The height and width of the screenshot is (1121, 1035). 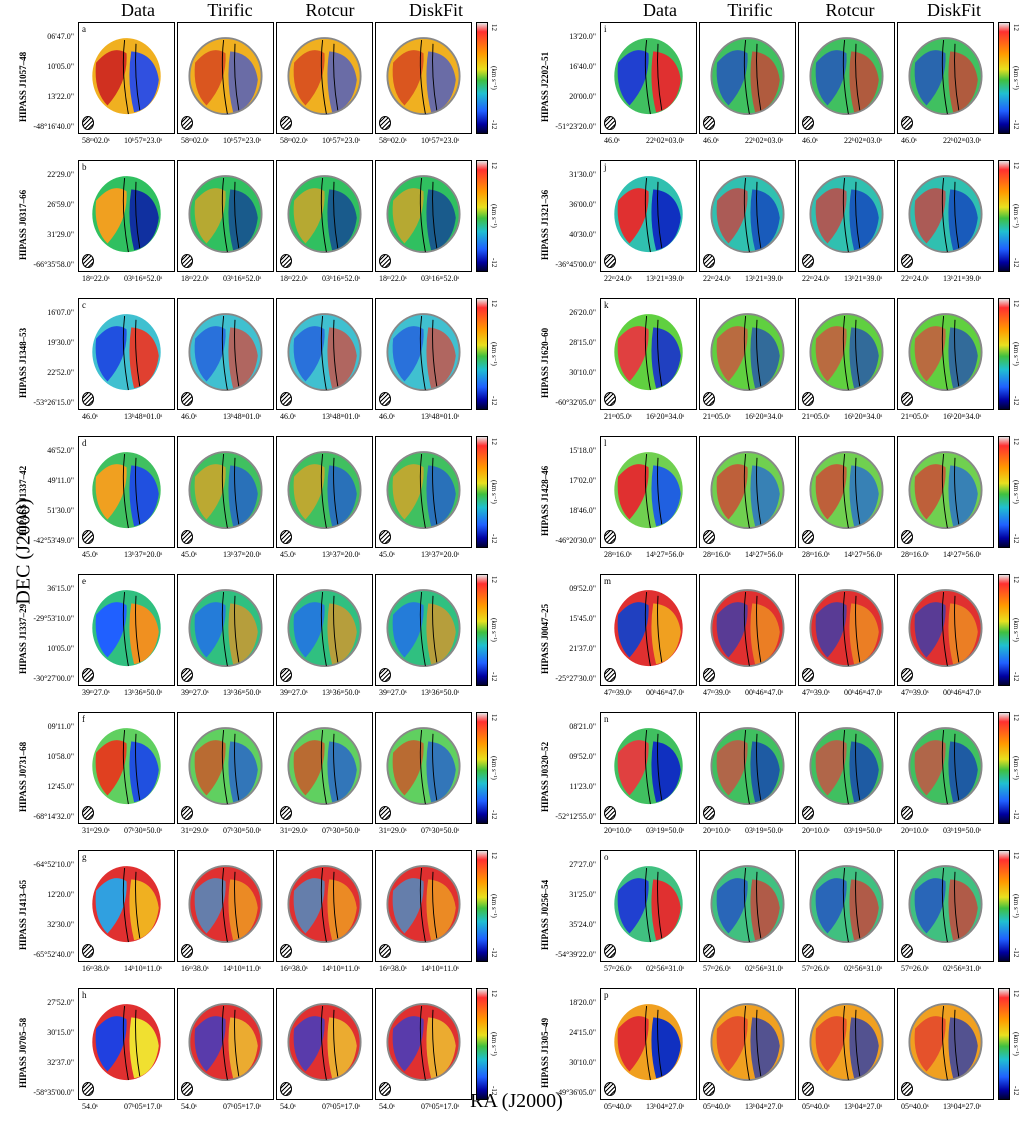 What do you see at coordinates (294, 278) in the screenshot?
I see `ra-tick-label: 18ᵐ22.0ˢ` at bounding box center [294, 278].